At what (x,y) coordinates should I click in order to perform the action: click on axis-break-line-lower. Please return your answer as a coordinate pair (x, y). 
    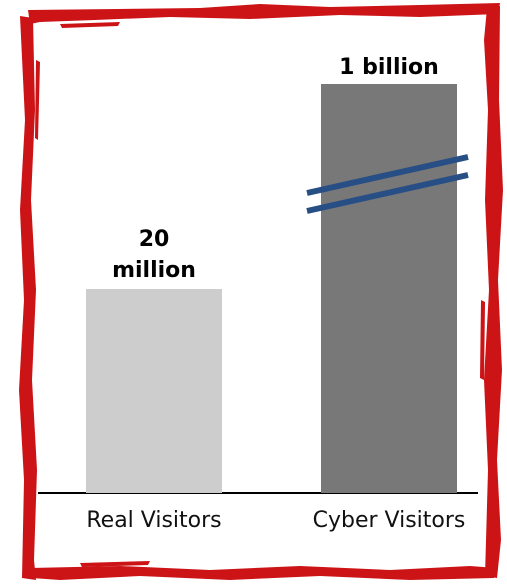
    Looking at the image, I should click on (387, 193).